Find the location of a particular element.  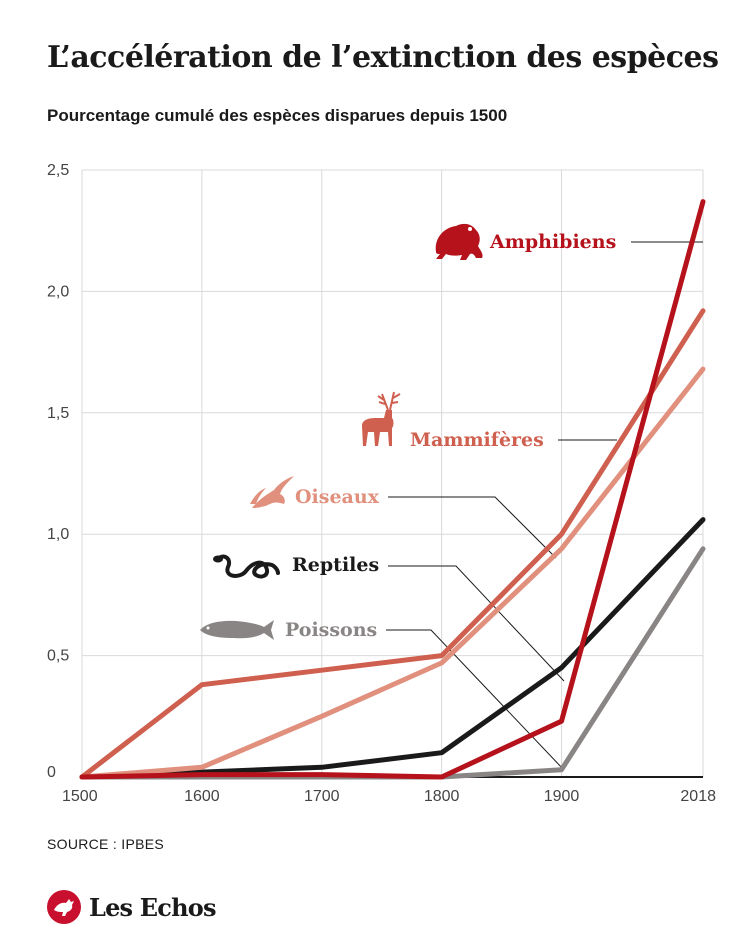

x-tick-label: 1600 is located at coordinates (202, 796).